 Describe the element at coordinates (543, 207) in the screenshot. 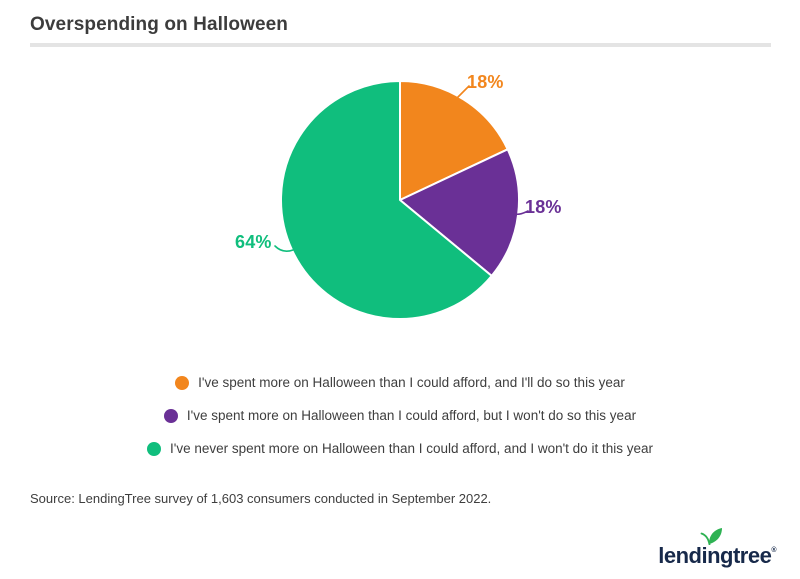

I see `slice-value-label-purple: 18%` at that location.